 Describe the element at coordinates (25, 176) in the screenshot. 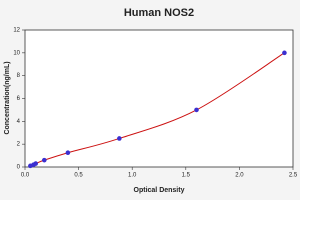

I see `x-tick-label: 0.0` at that location.